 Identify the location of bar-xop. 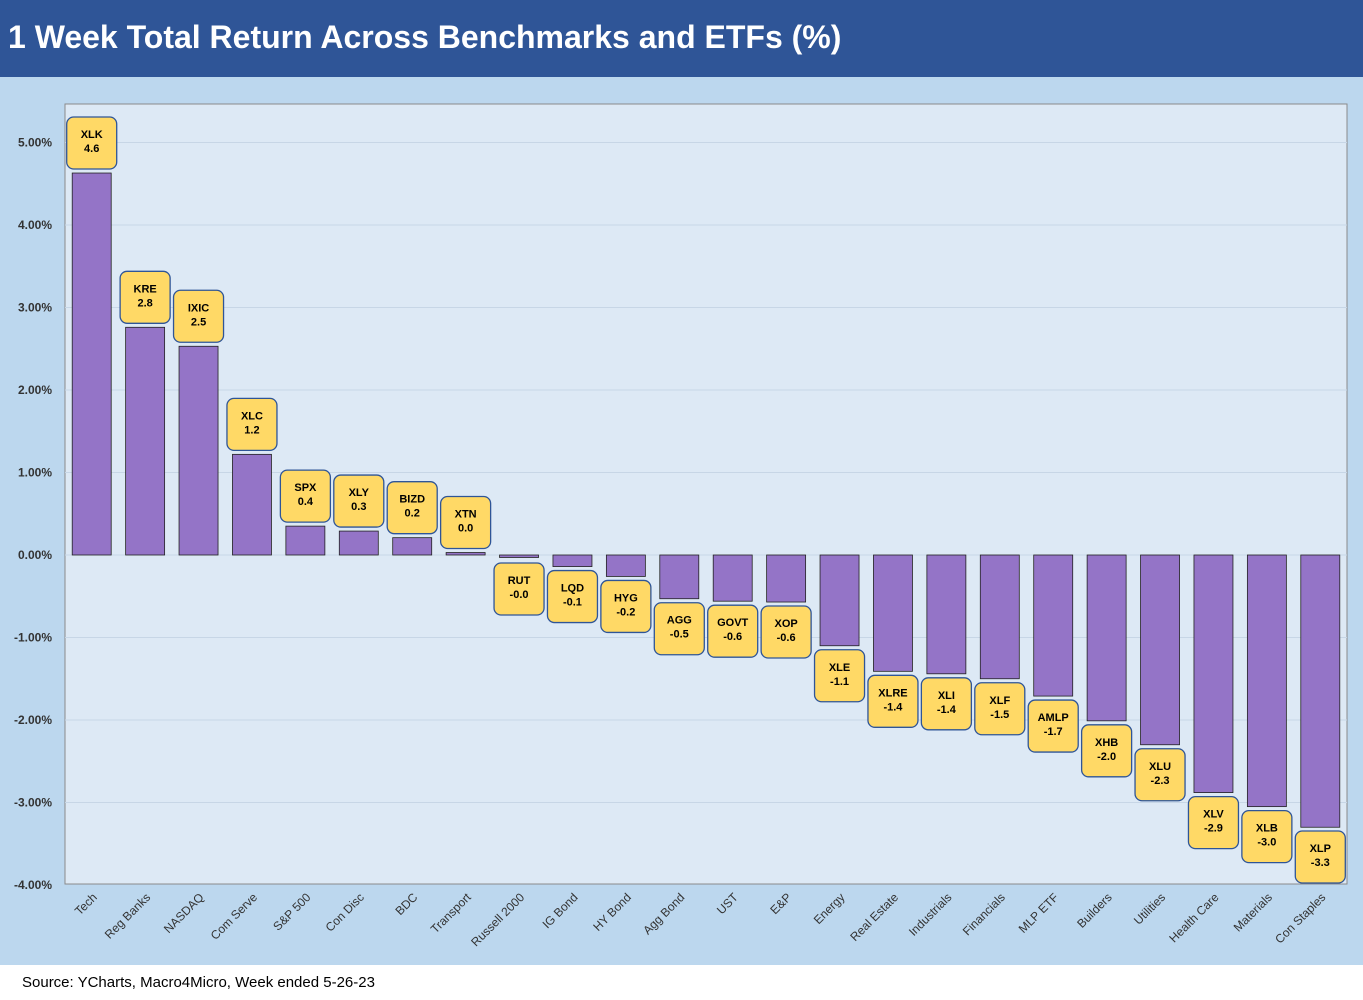
(786, 578).